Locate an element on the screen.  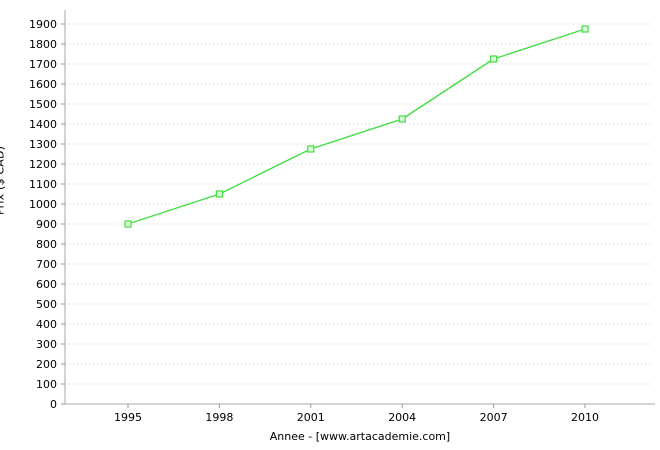
x-tick-label: 1998 is located at coordinates (219, 417).